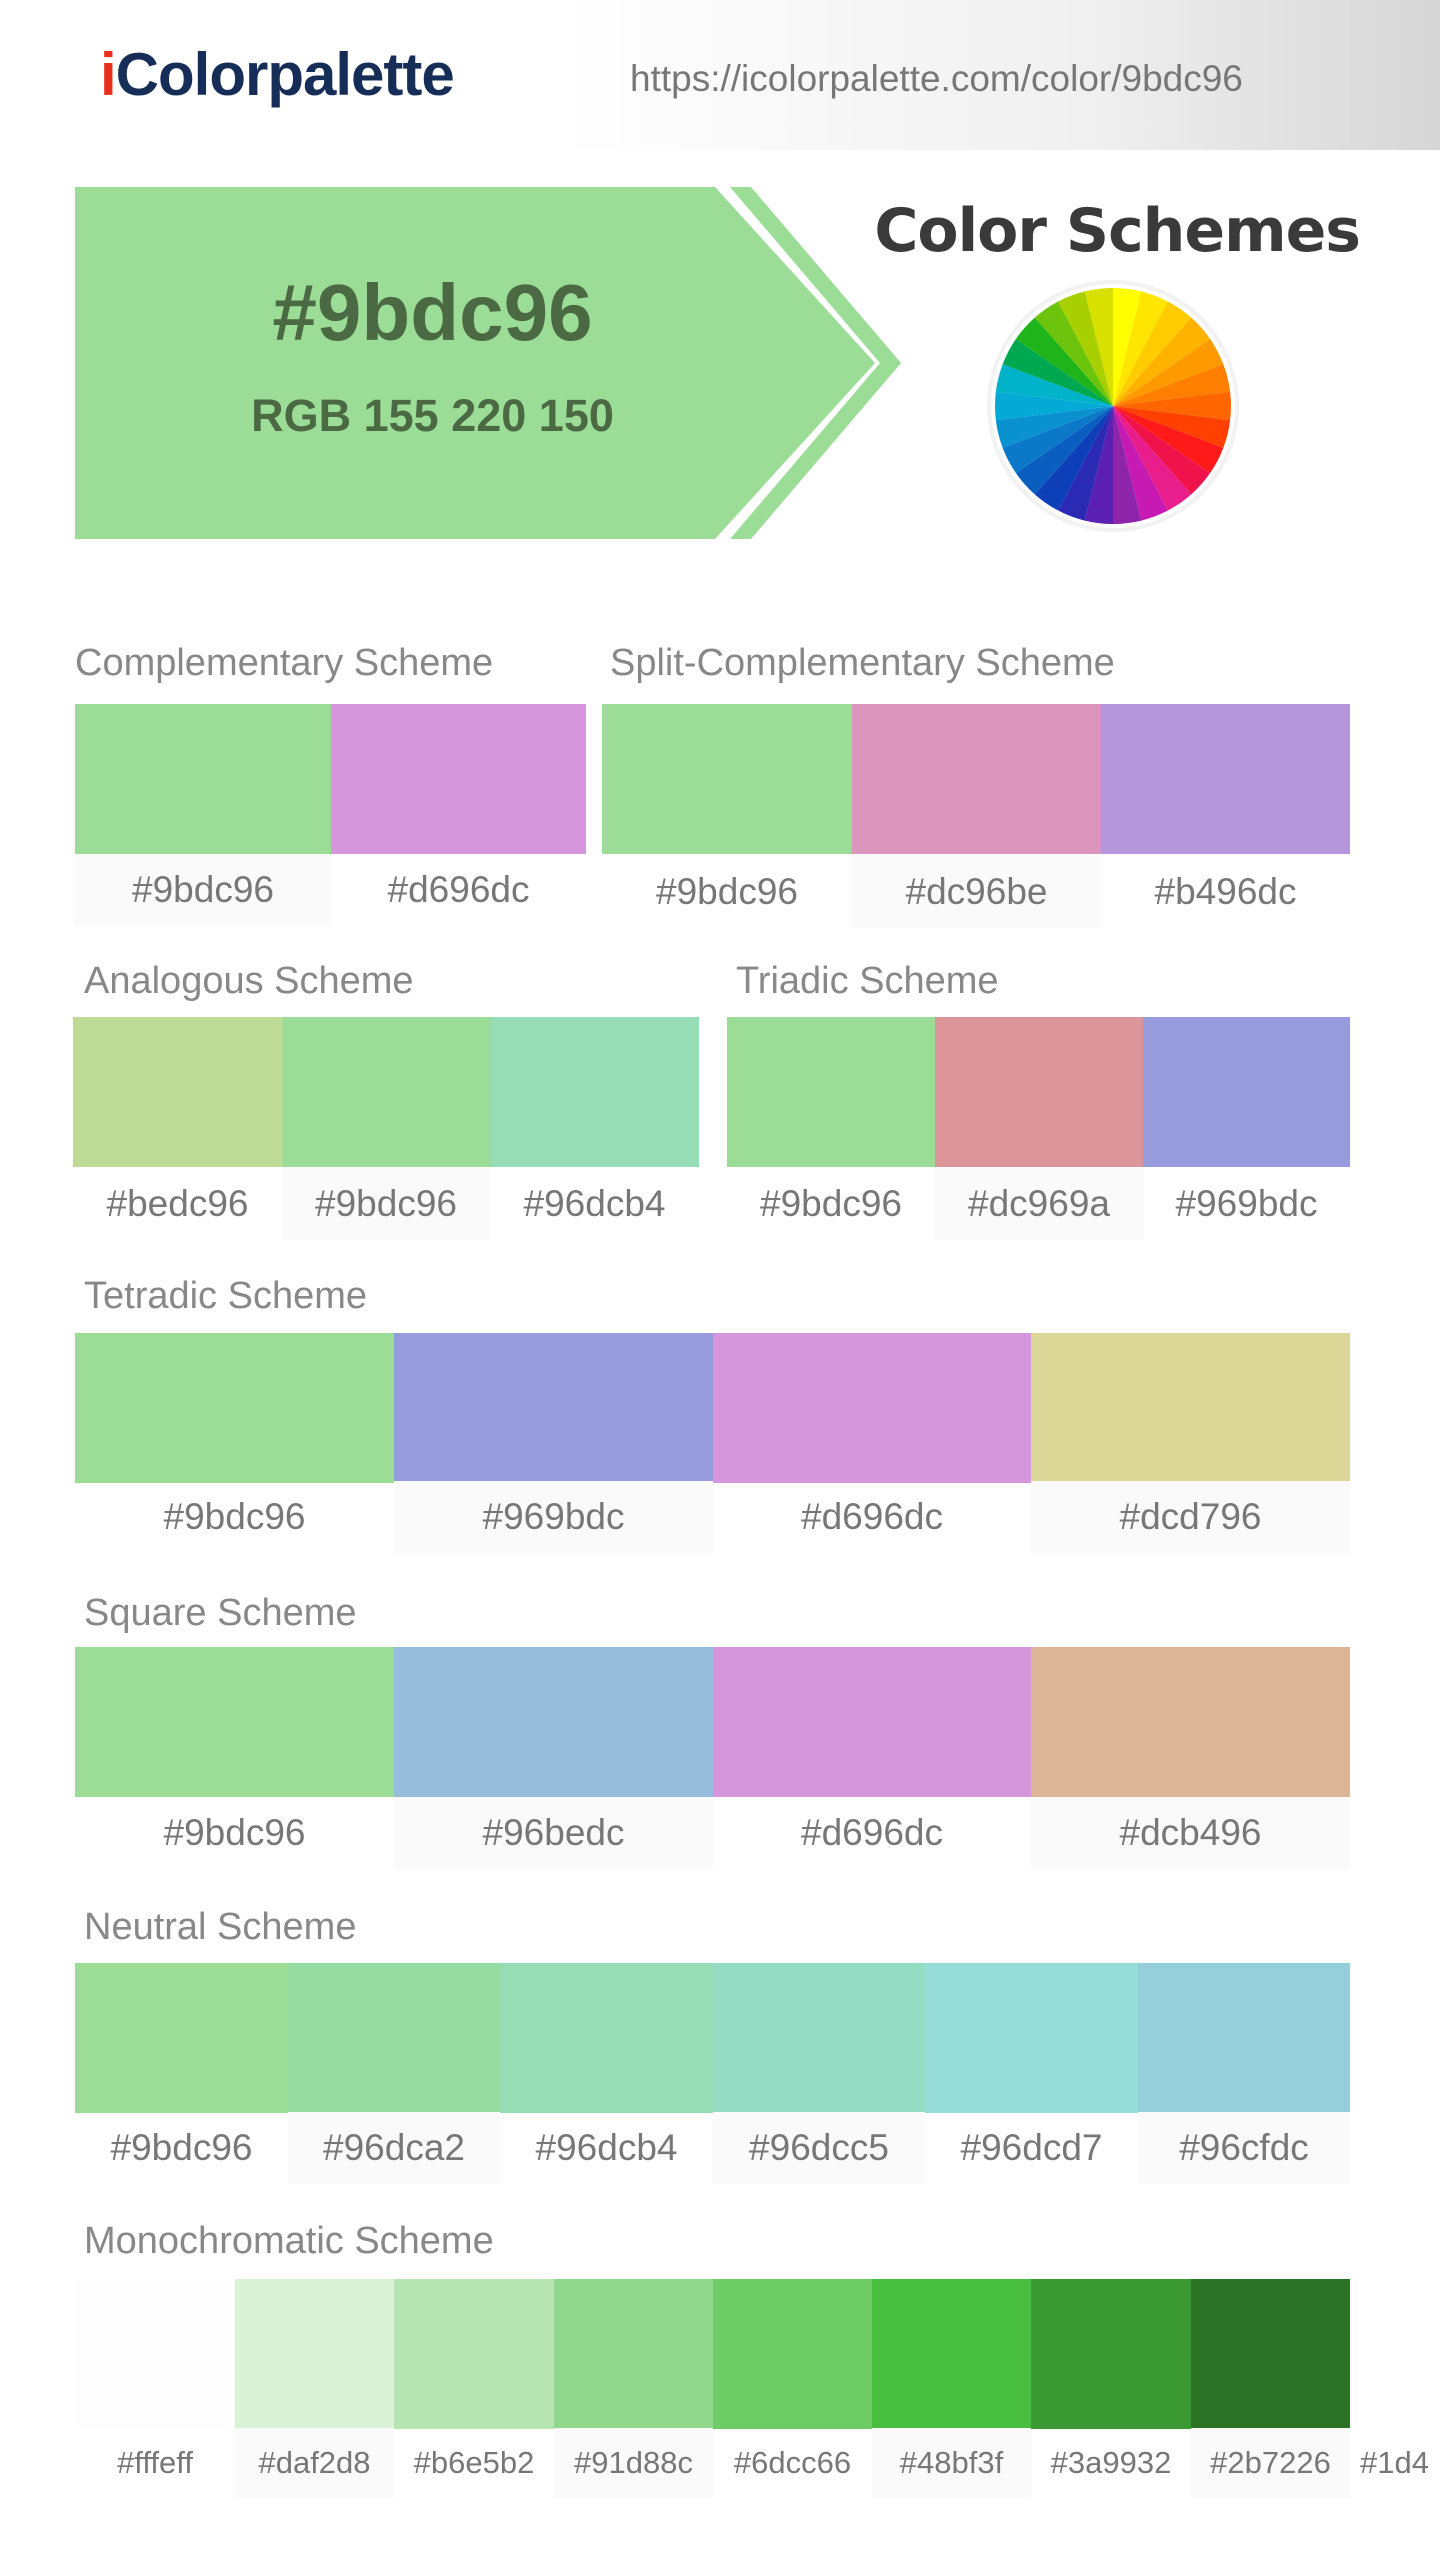  I want to click on analogous-scheme-title: Analogous Scheme, so click(249, 981).